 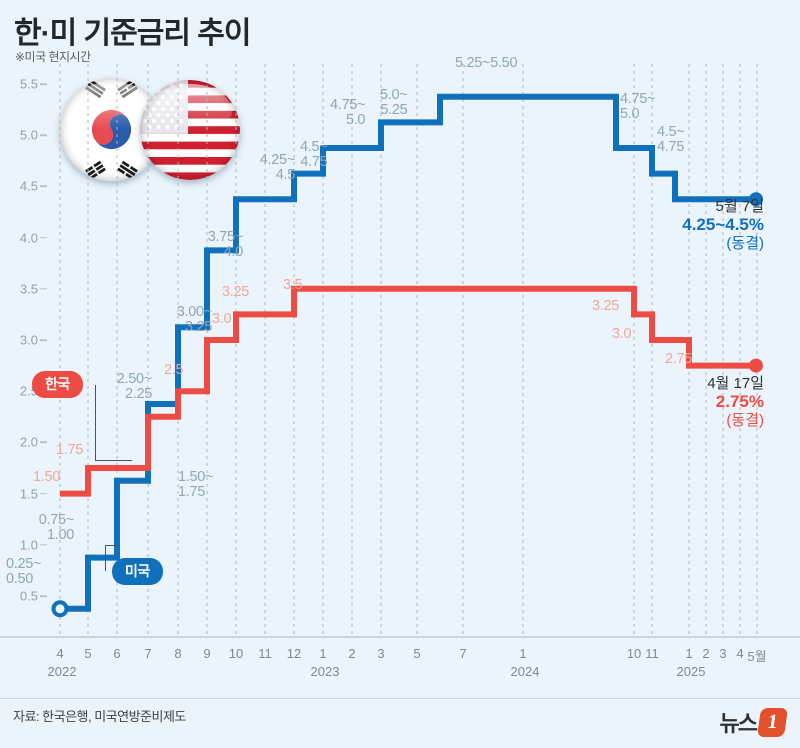 I want to click on title-note: ※미국 현지시간, so click(x=53, y=57).